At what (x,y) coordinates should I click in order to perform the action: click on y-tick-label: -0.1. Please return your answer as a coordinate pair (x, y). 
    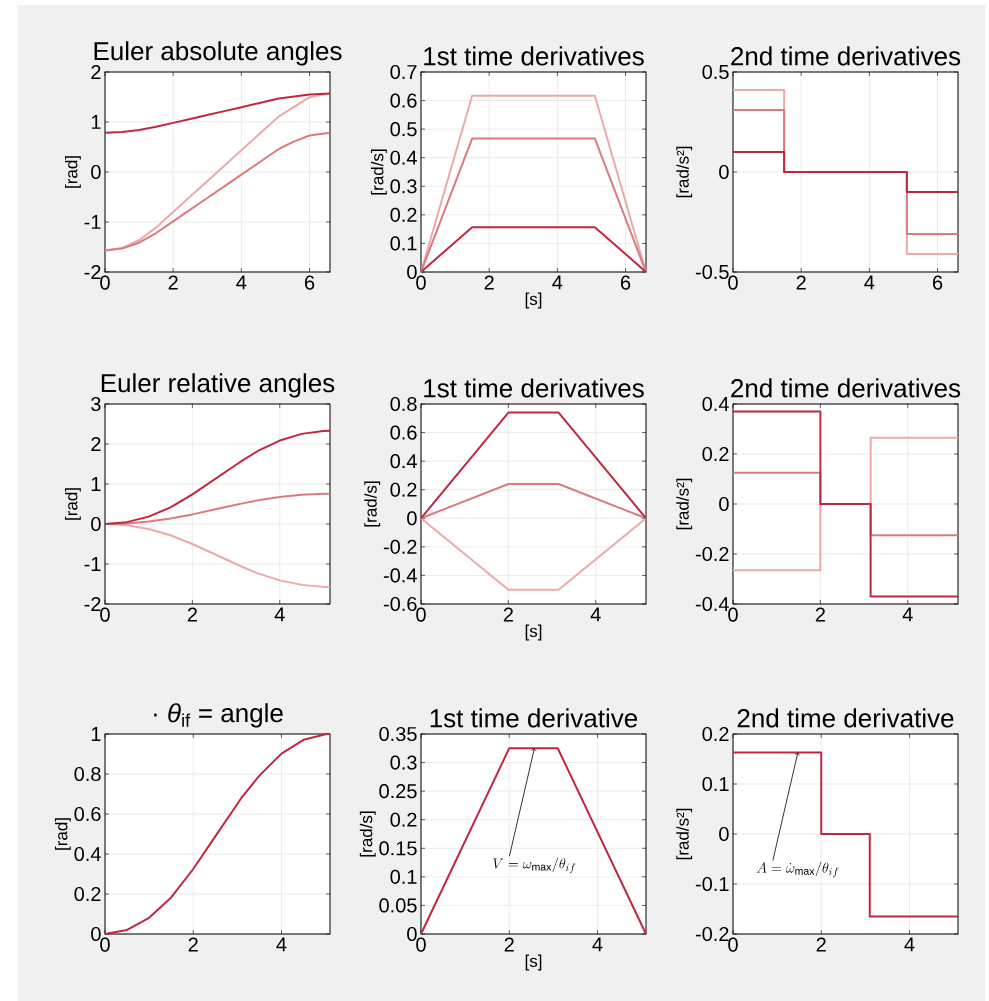
    Looking at the image, I should click on (712, 884).